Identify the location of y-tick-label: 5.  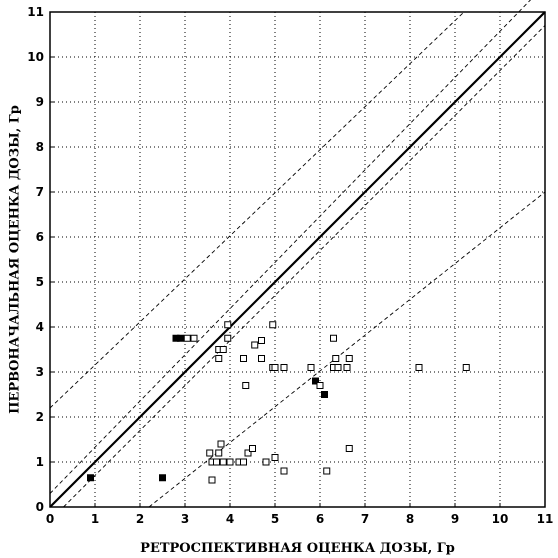
(40, 282).